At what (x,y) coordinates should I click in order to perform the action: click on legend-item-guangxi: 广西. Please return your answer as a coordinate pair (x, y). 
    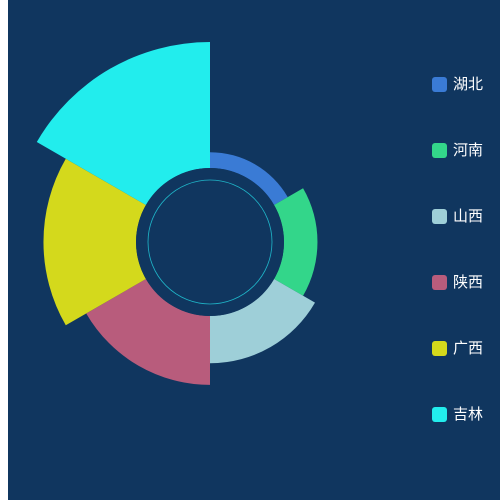
    Looking at the image, I should click on (457, 348).